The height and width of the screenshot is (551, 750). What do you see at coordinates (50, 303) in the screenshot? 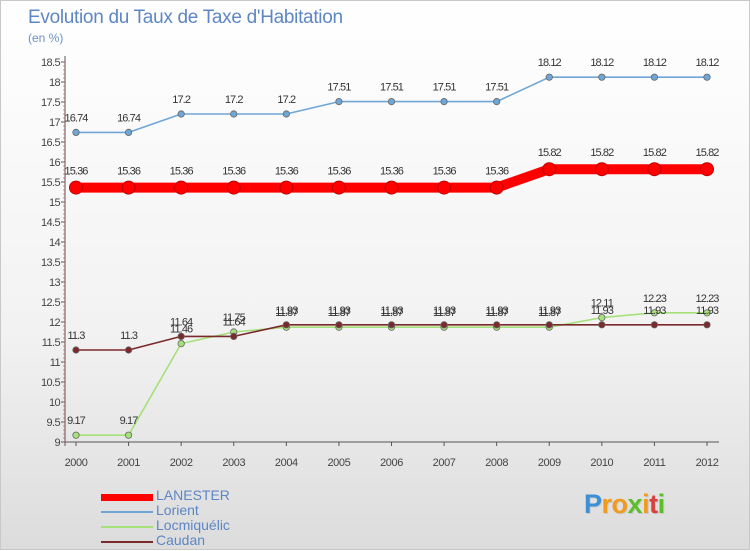
I see `y-tick-label: 12.5` at bounding box center [50, 303].